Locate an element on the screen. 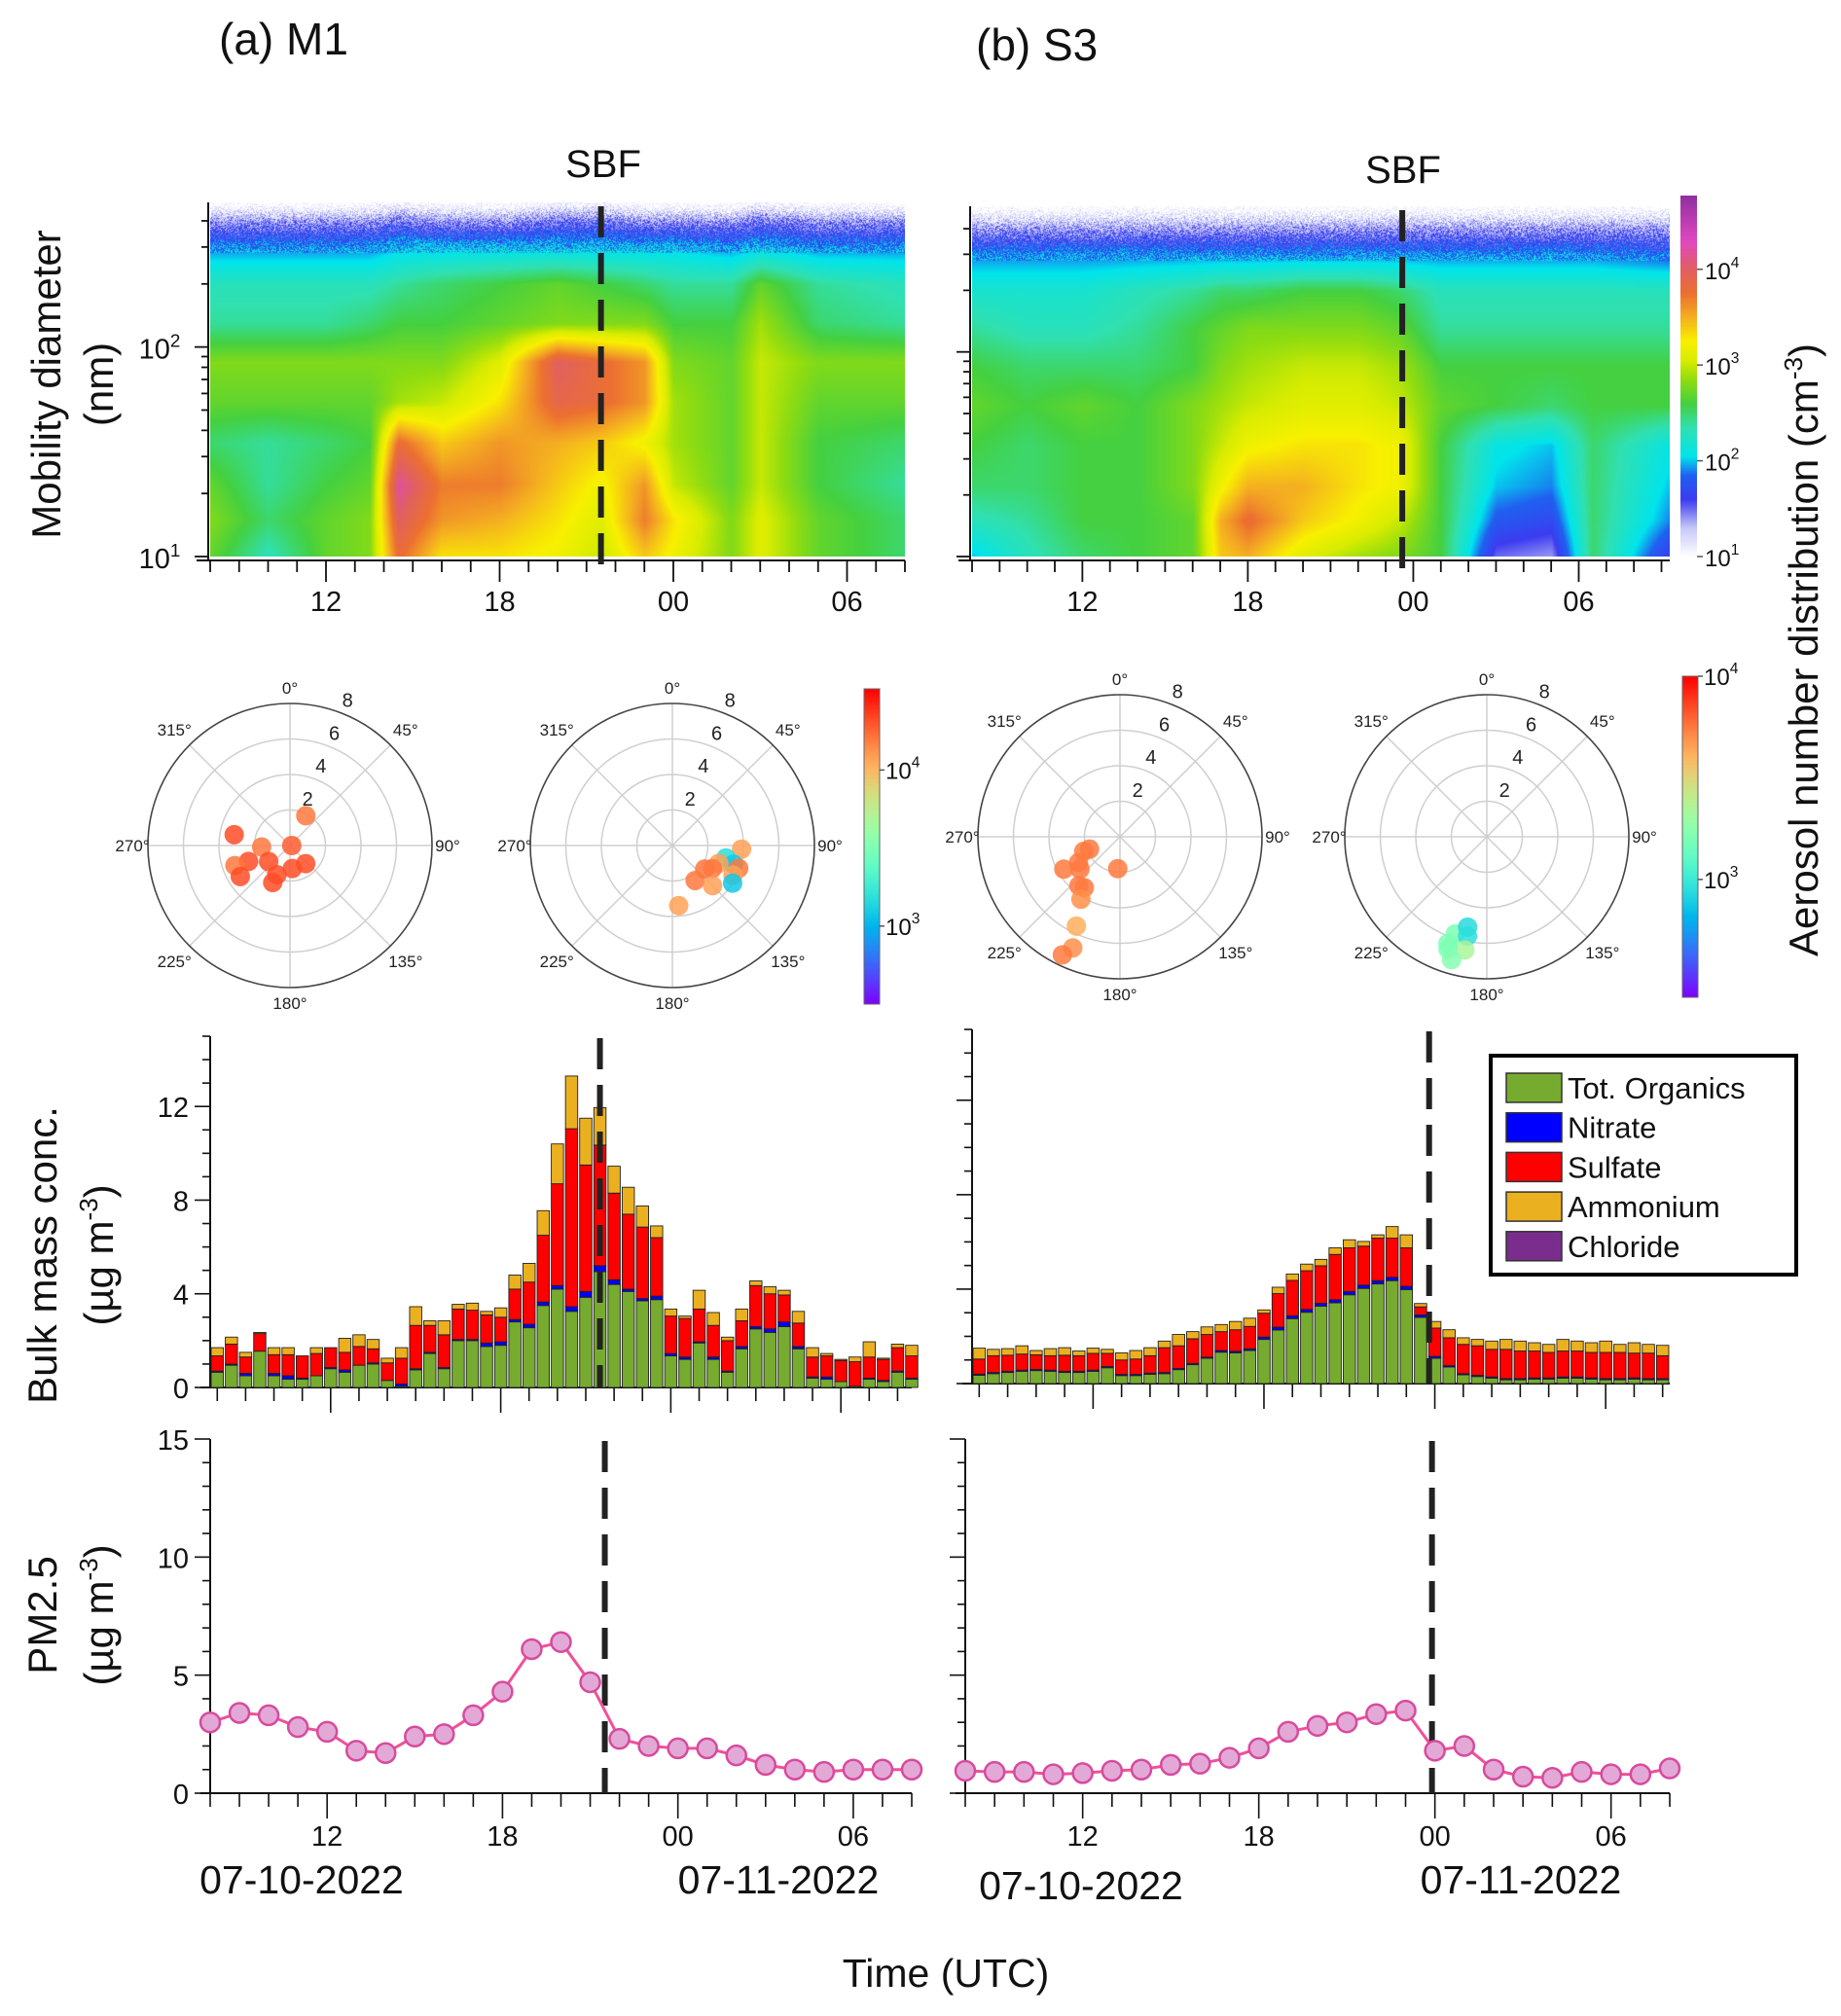 This screenshot has width=1841, height=2016. y-tick-label: 102 is located at coordinates (160, 348).